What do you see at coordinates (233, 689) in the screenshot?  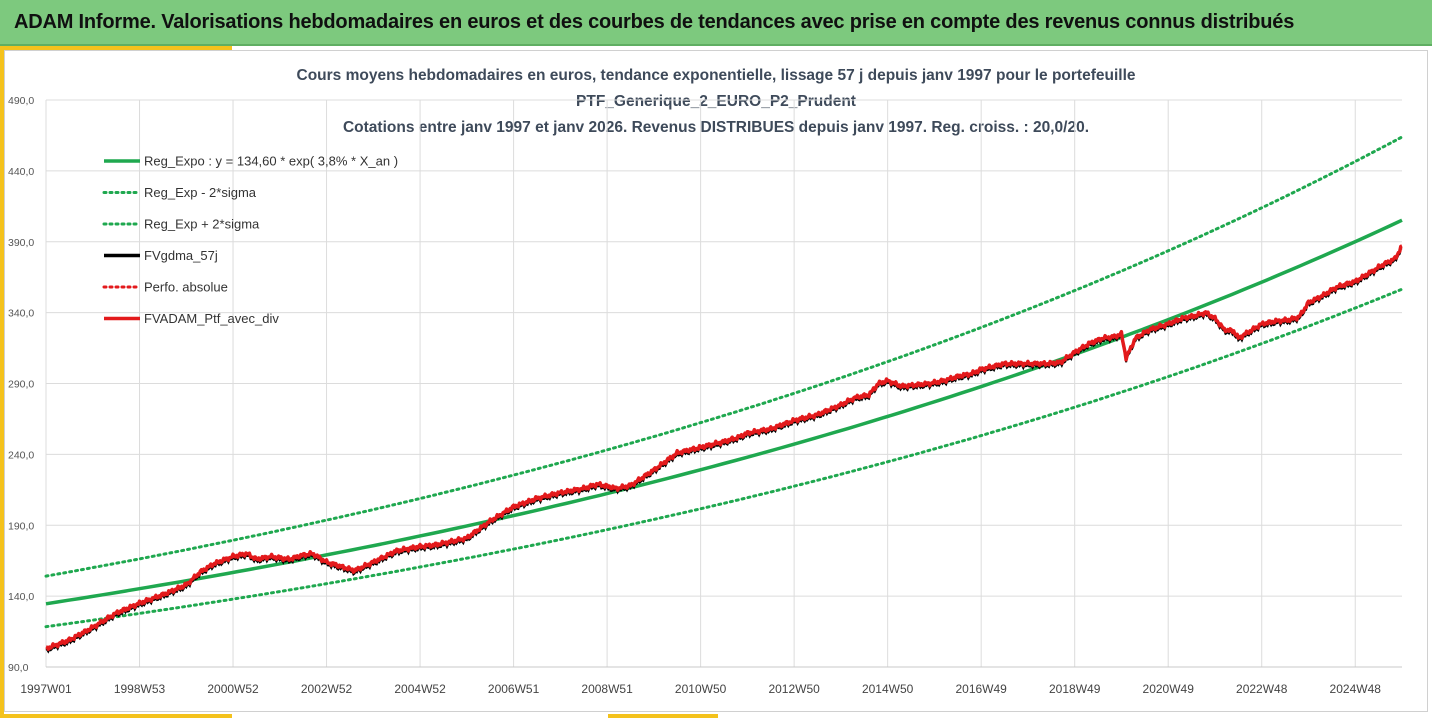 I see `x-tick-label: 2000W52` at bounding box center [233, 689].